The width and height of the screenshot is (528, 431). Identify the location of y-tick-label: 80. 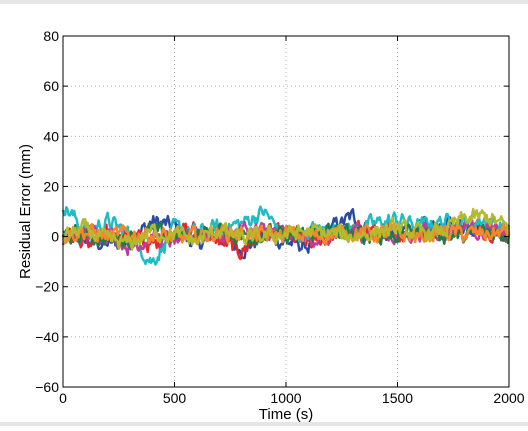
(51, 36).